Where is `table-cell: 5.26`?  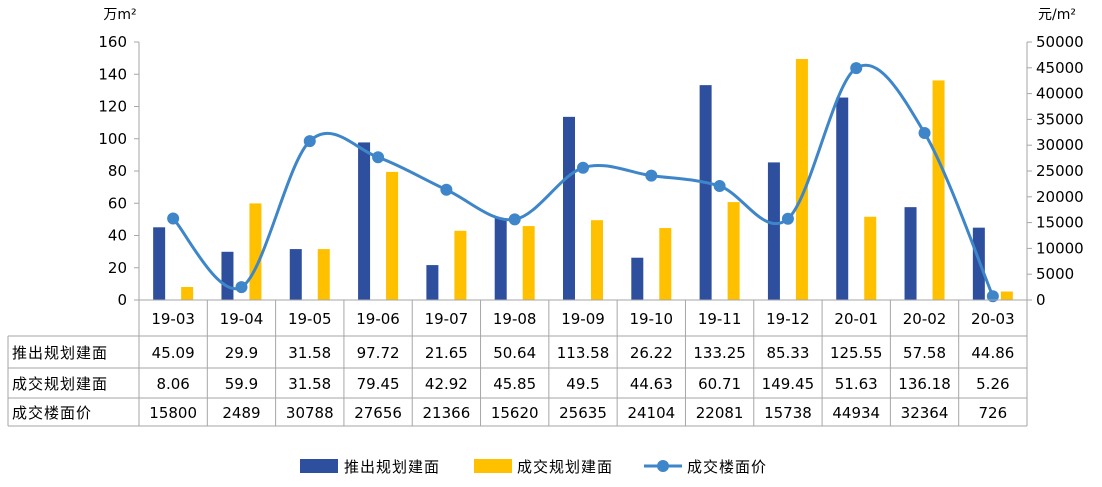
table-cell: 5.26 is located at coordinates (992, 384).